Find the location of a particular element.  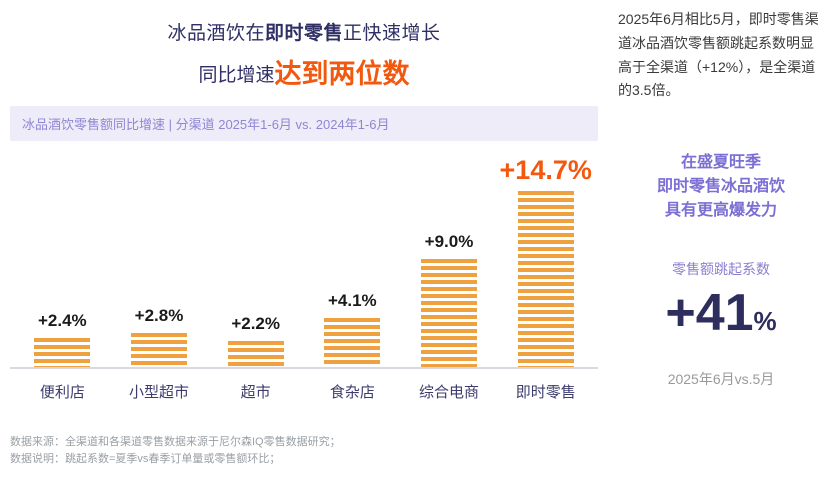

bar-column: +2.4% is located at coordinates (62, 339).